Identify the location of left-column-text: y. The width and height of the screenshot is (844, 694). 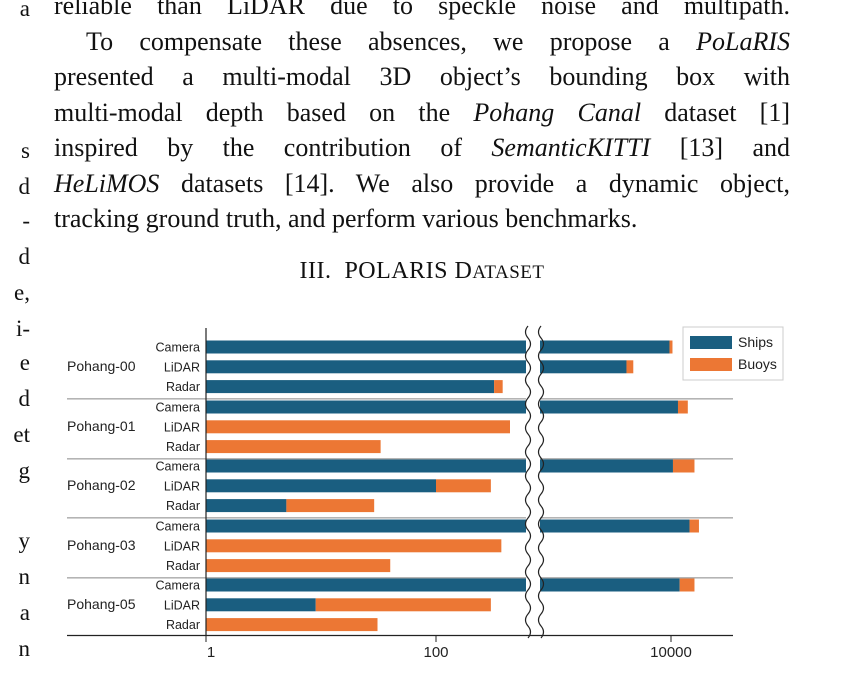
(24, 540).